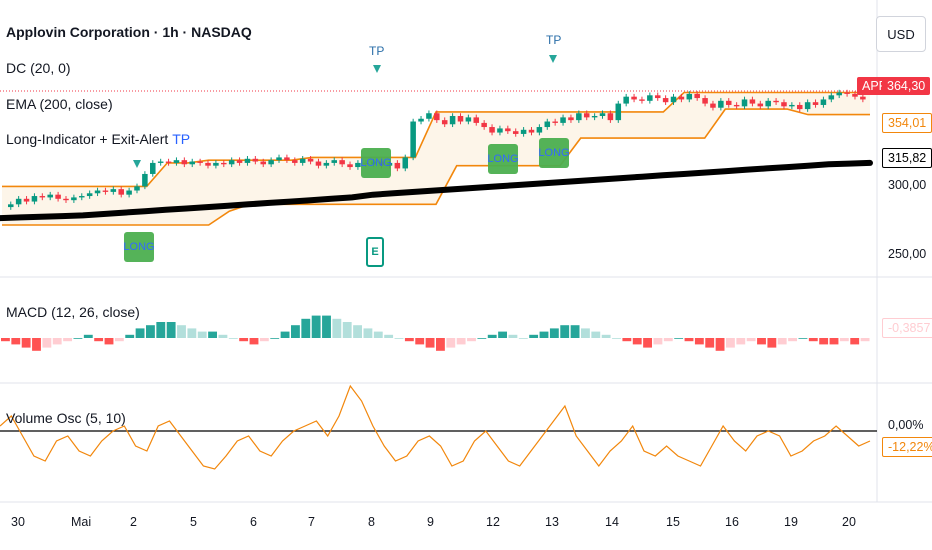 Image resolution: width=932 pixels, height=550 pixels. I want to click on ema-line, so click(436, 190).